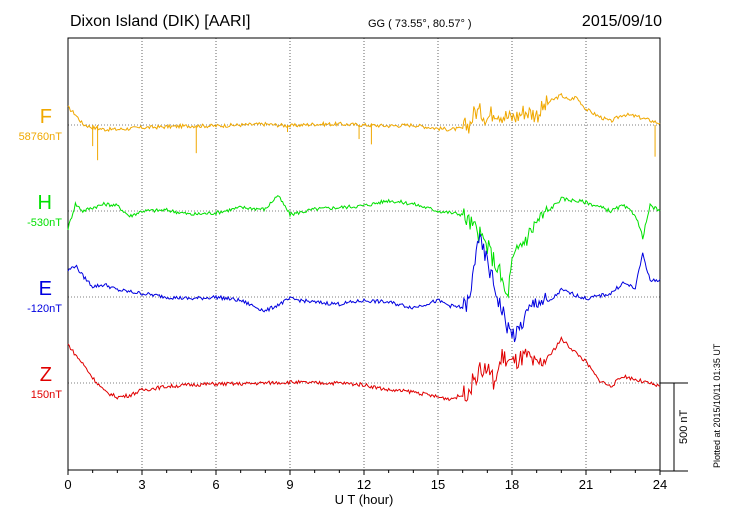 This screenshot has height=520, width=730. What do you see at coordinates (45, 117) in the screenshot?
I see `component-label-F: F` at bounding box center [45, 117].